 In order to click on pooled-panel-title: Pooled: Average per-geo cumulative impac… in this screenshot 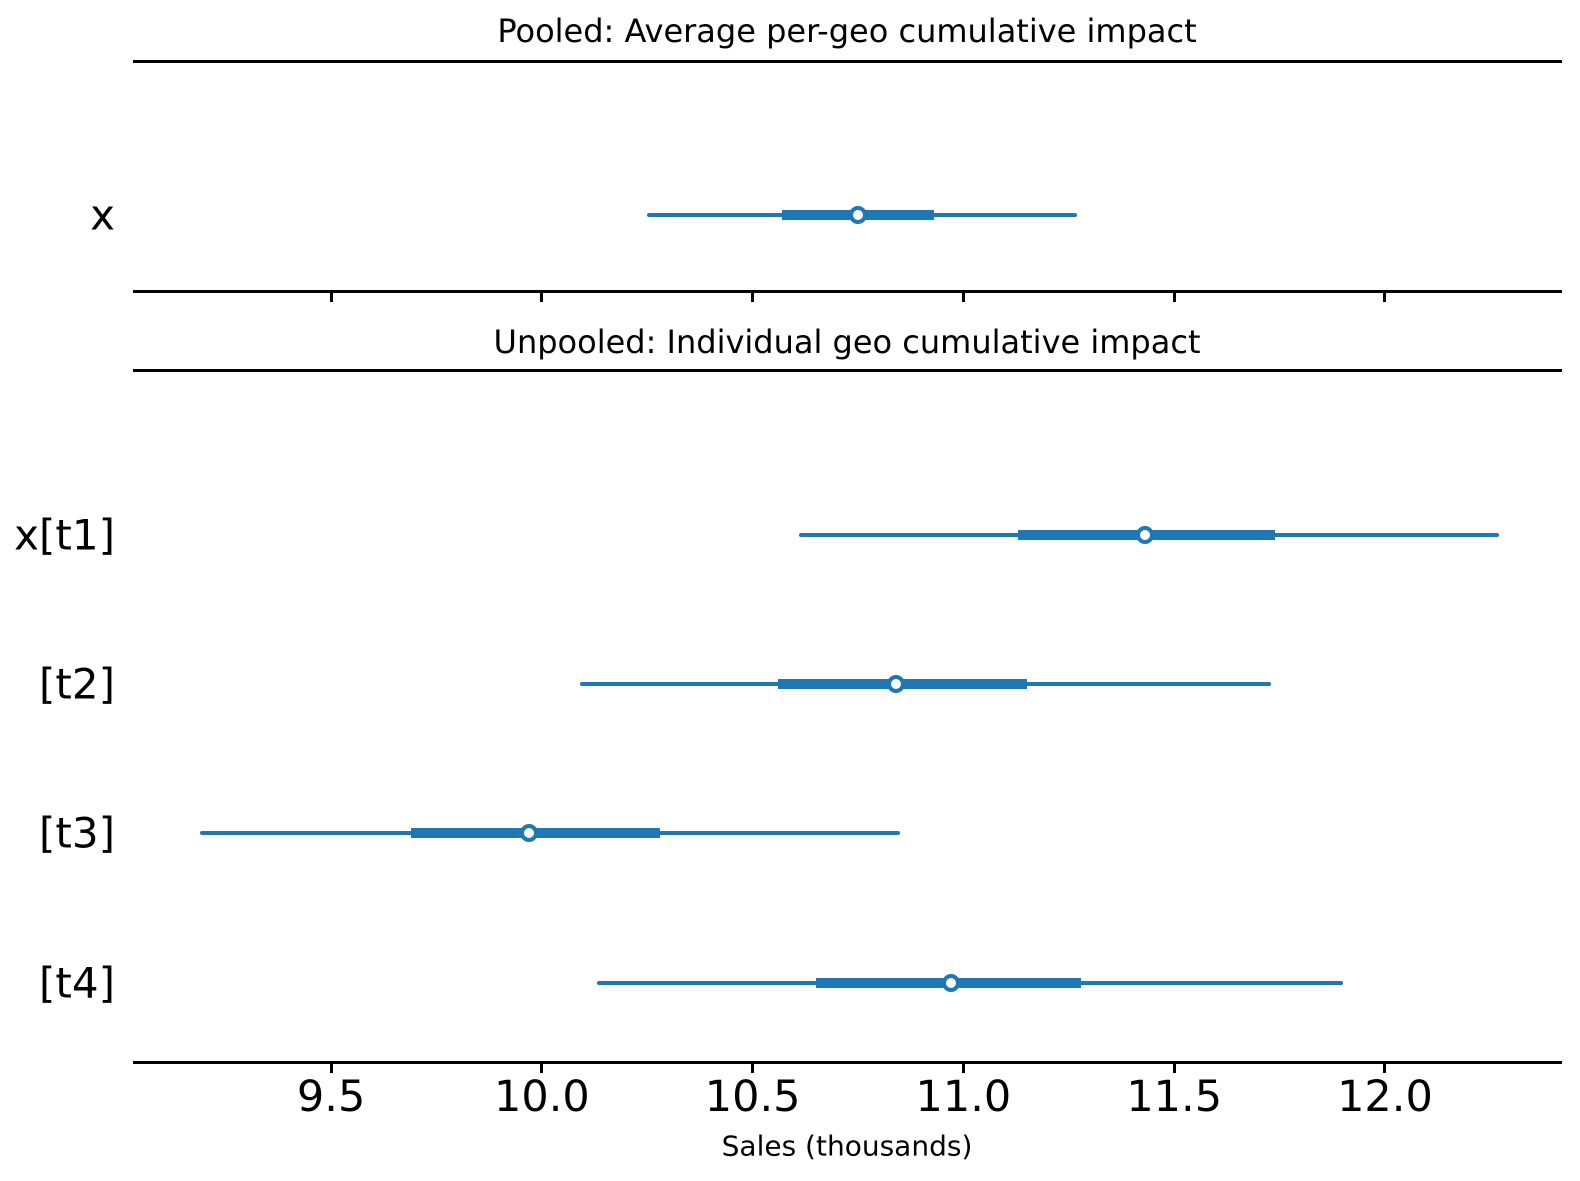, I will do `click(847, 31)`.